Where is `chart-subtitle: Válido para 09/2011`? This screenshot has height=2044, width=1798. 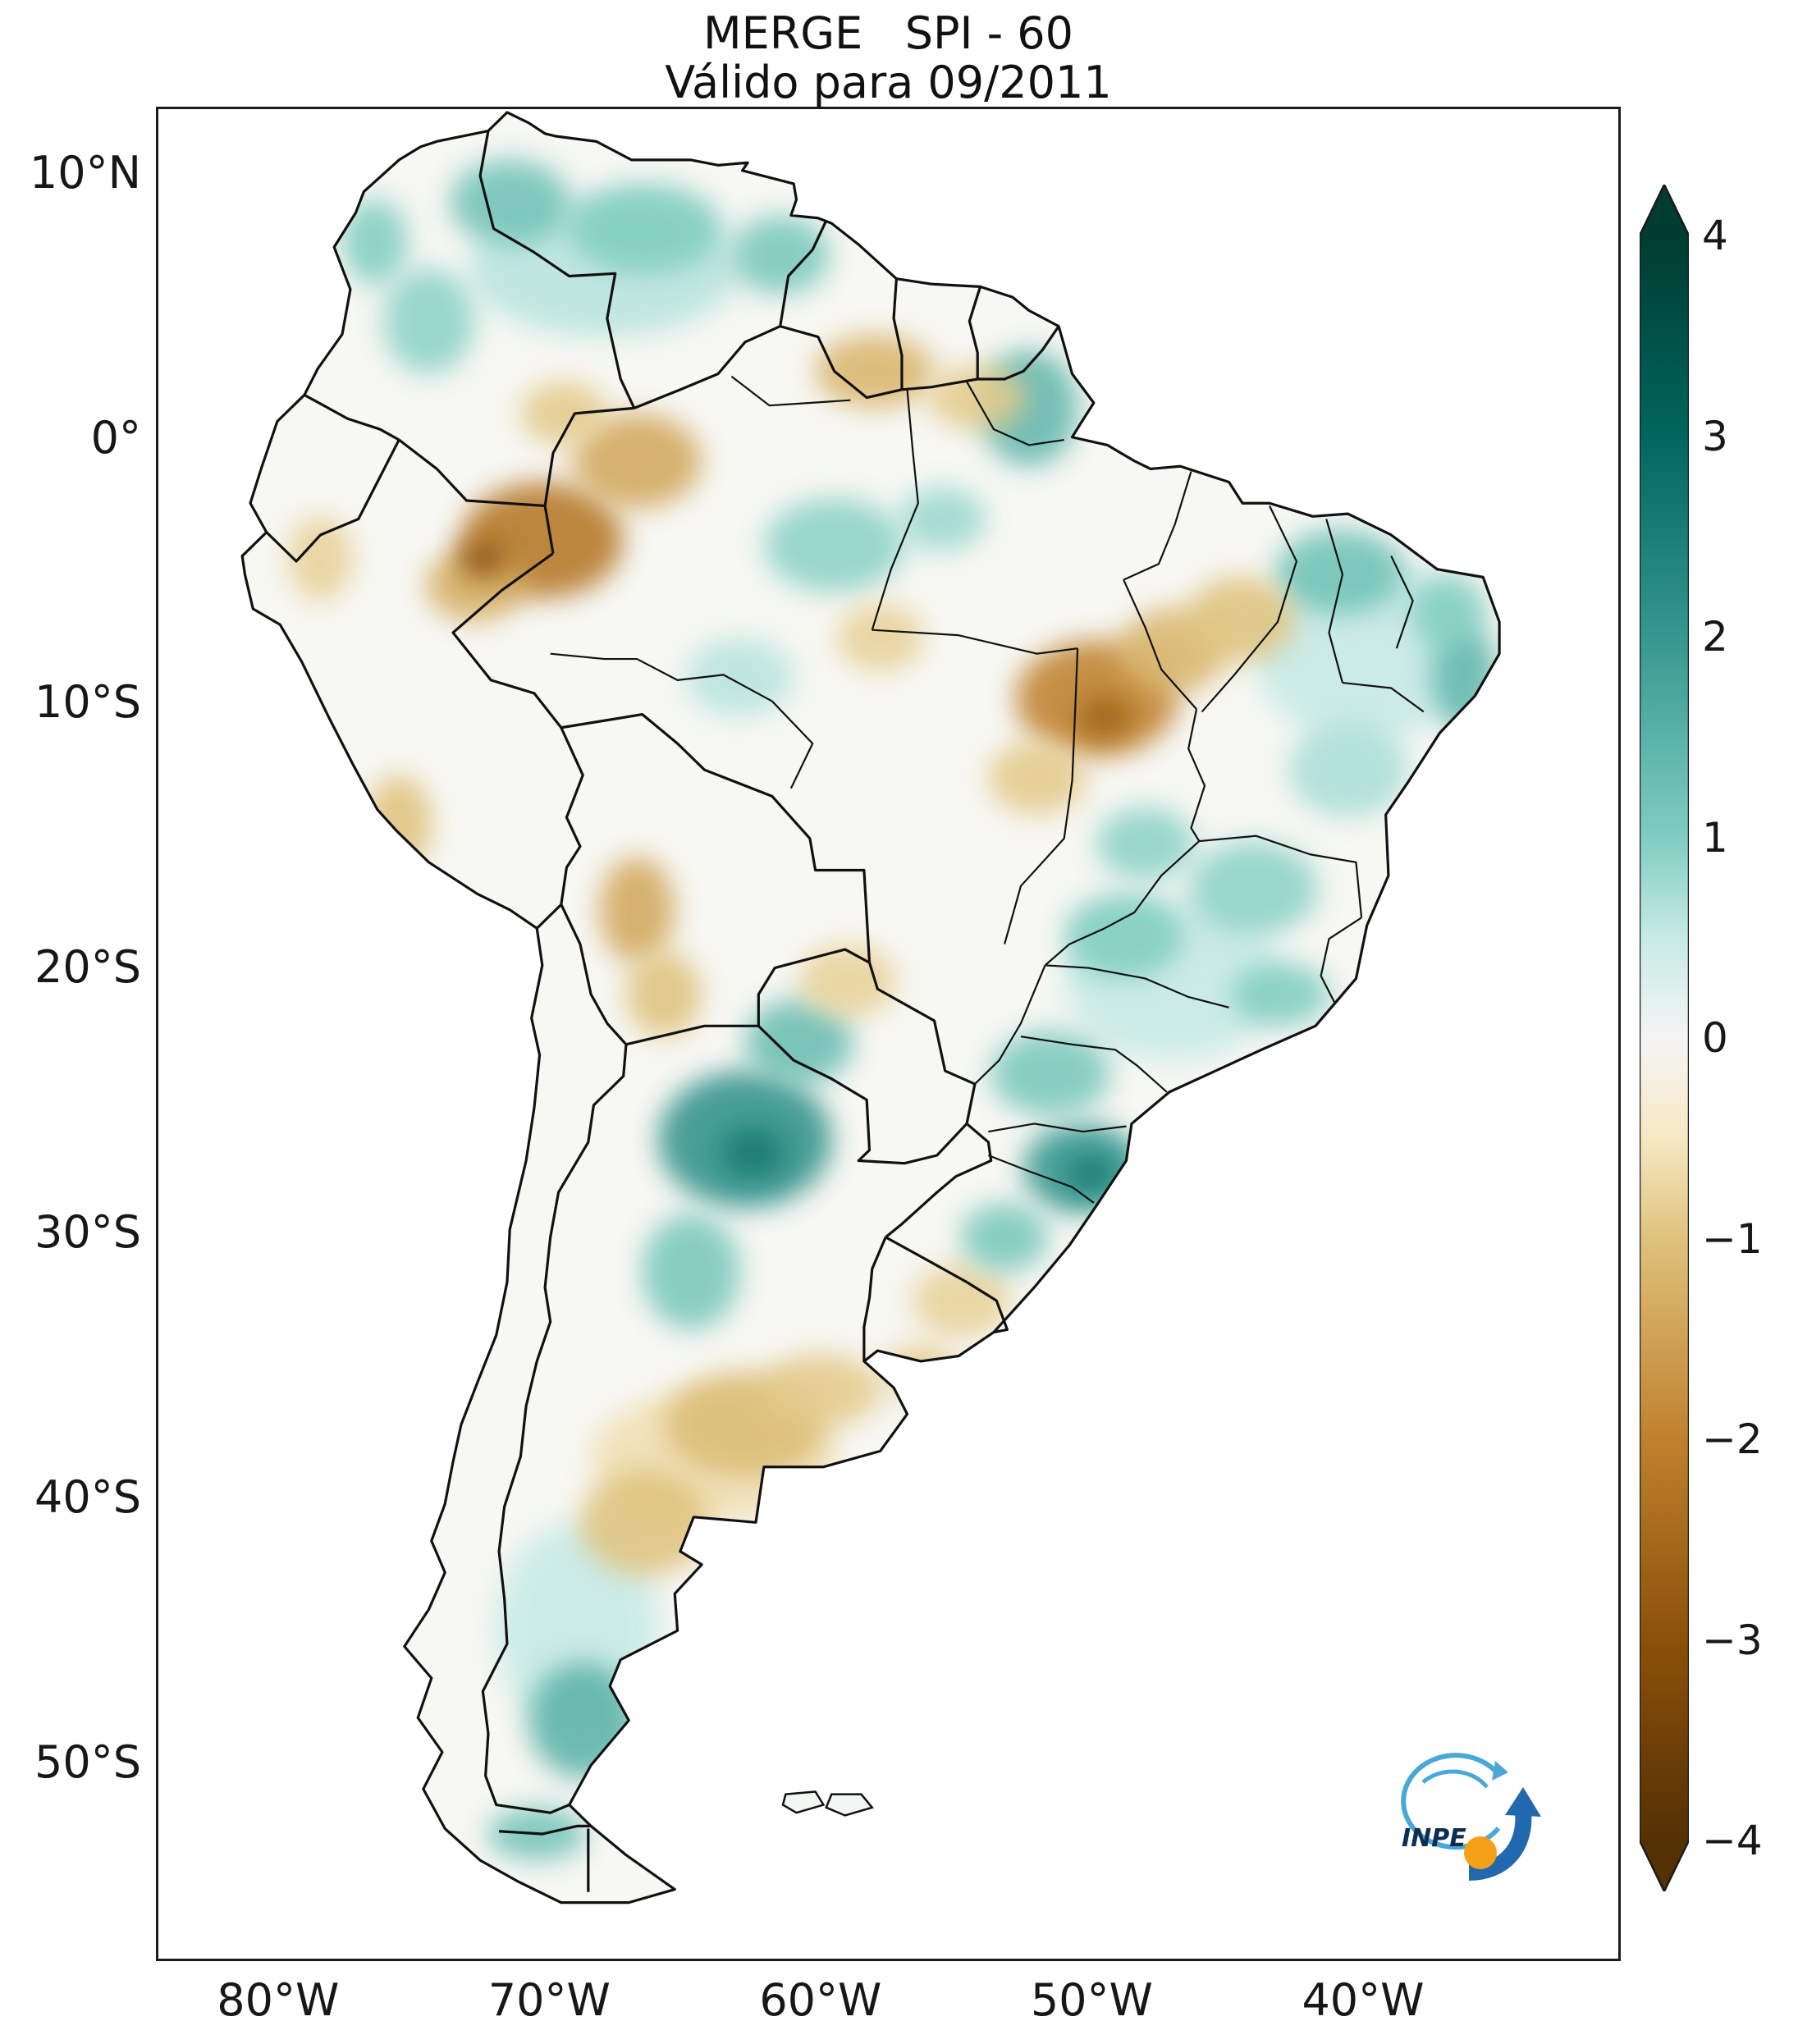 chart-subtitle: Válido para 09/2011 is located at coordinates (888, 82).